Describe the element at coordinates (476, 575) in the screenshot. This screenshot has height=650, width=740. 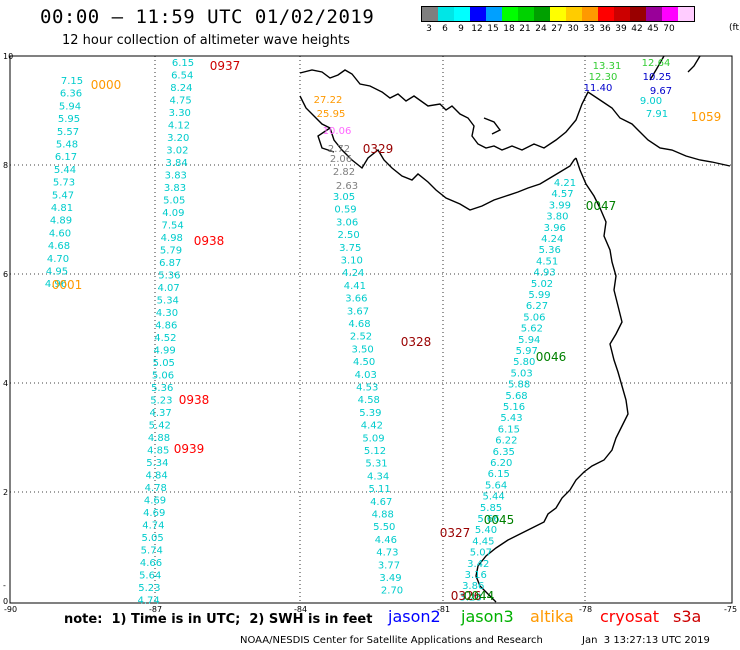
I see `wave-height-value: 3.16` at that location.